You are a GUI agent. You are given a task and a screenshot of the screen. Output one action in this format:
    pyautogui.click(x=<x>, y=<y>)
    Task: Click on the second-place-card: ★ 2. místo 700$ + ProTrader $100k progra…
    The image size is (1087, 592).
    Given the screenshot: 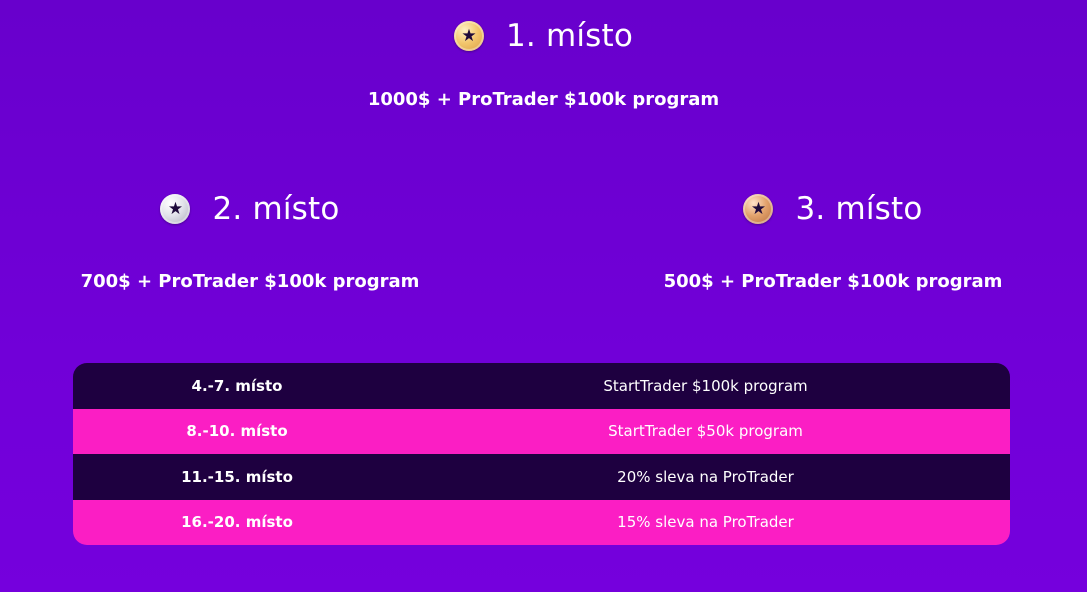 What is the action you would take?
    pyautogui.click(x=250, y=241)
    